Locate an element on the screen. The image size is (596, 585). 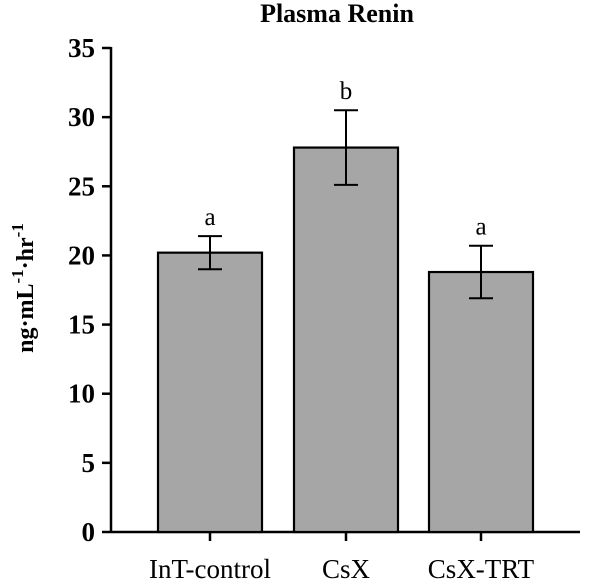
y-tick-label: 25 is located at coordinates (81, 186).